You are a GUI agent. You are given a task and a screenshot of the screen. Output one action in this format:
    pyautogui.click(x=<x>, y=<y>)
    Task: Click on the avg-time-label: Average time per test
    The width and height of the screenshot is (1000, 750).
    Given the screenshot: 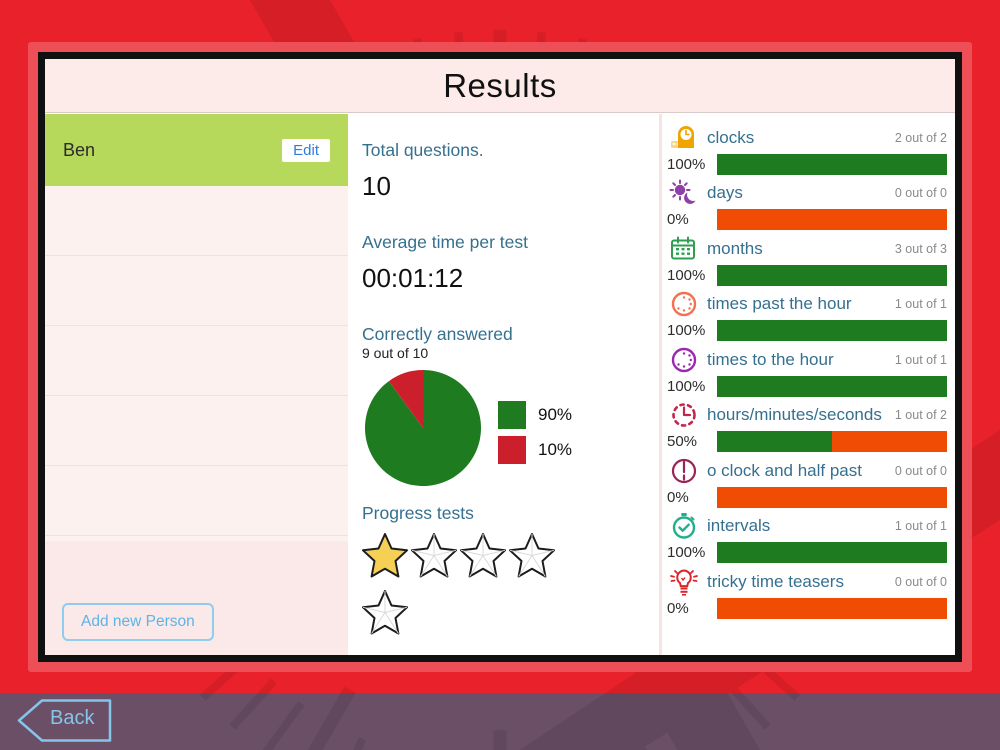 What is the action you would take?
    pyautogui.click(x=445, y=242)
    